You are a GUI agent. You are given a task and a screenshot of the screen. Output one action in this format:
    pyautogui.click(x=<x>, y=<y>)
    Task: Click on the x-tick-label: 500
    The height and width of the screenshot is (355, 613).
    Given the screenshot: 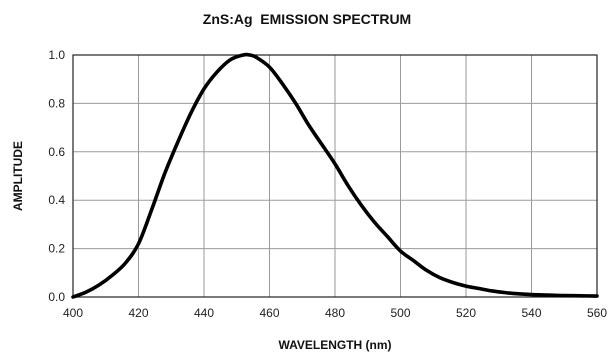 What is the action you would take?
    pyautogui.click(x=400, y=313)
    